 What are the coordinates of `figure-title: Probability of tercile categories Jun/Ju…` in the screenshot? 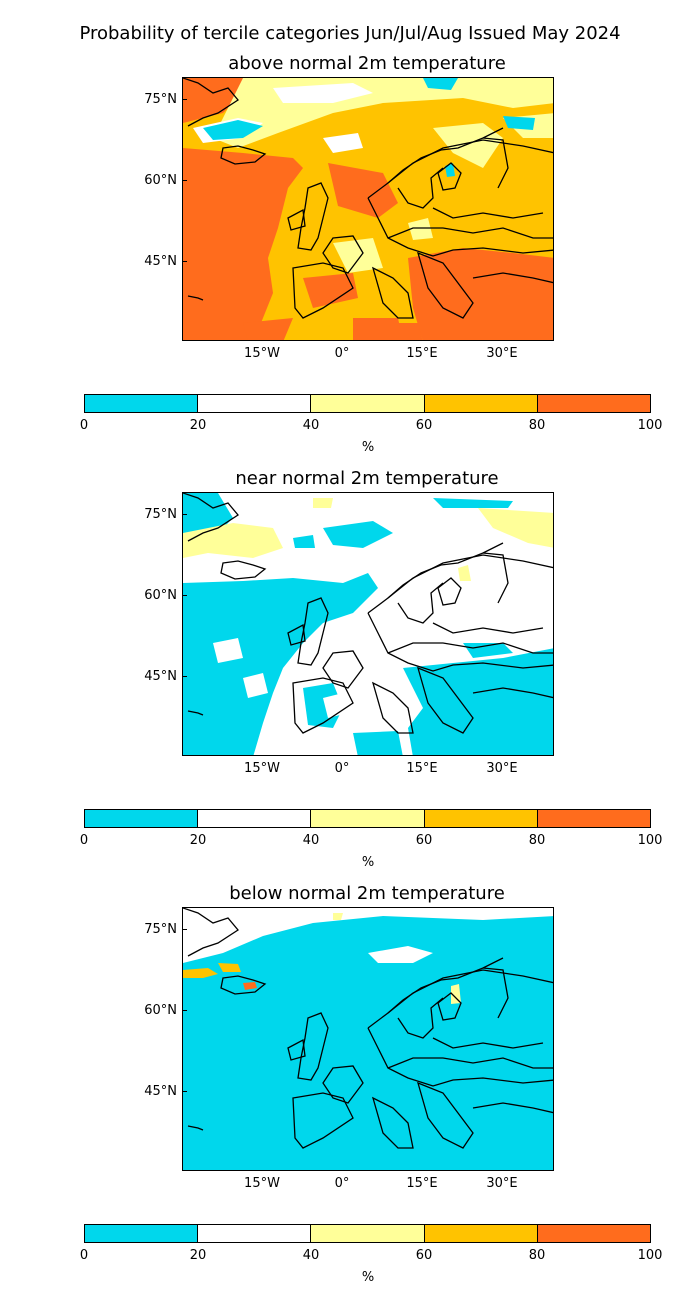 It's located at (350, 33).